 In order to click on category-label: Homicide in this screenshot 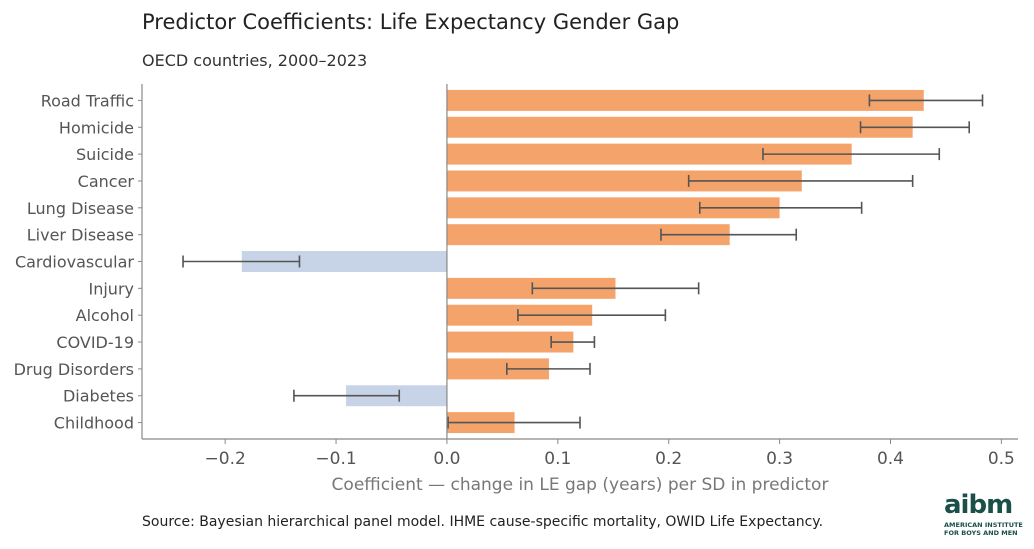, I will do `click(96, 127)`.